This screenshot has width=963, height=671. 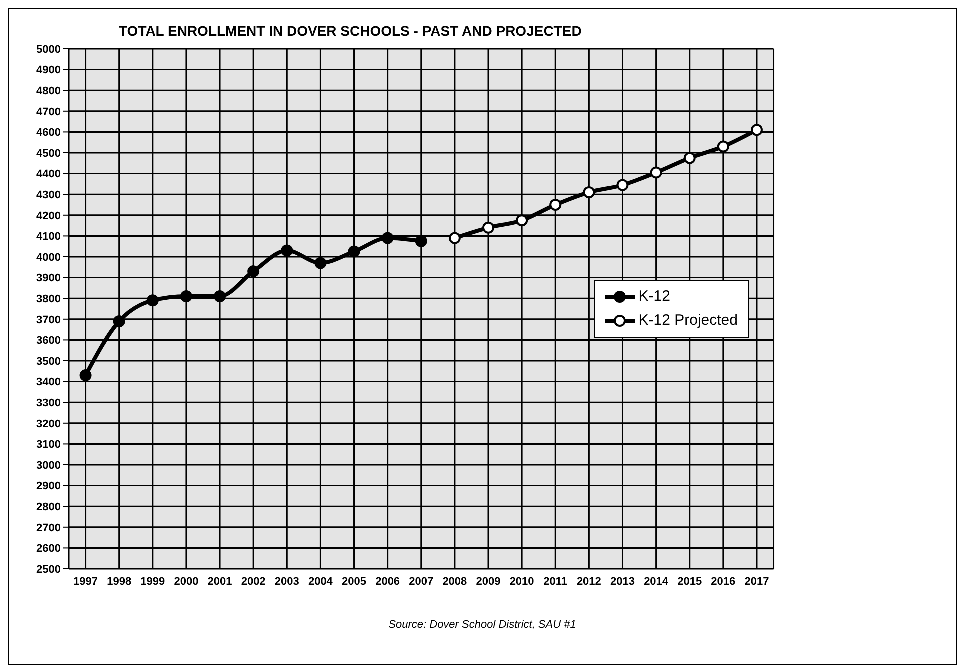 I want to click on x-tick-label: 2010, so click(x=522, y=582).